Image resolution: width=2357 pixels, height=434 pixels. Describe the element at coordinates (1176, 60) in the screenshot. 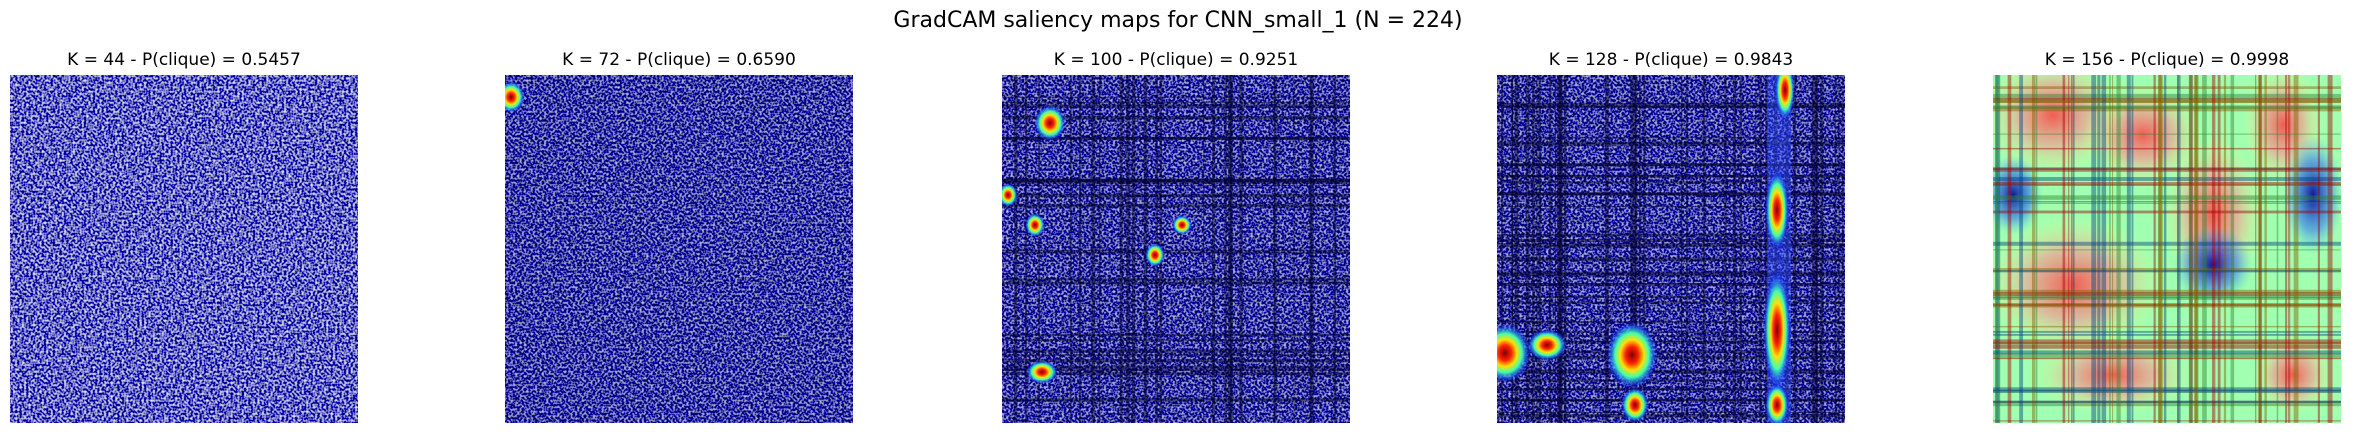

I see `panel-title: K = 100 - P(clique) = 0.9251` at that location.